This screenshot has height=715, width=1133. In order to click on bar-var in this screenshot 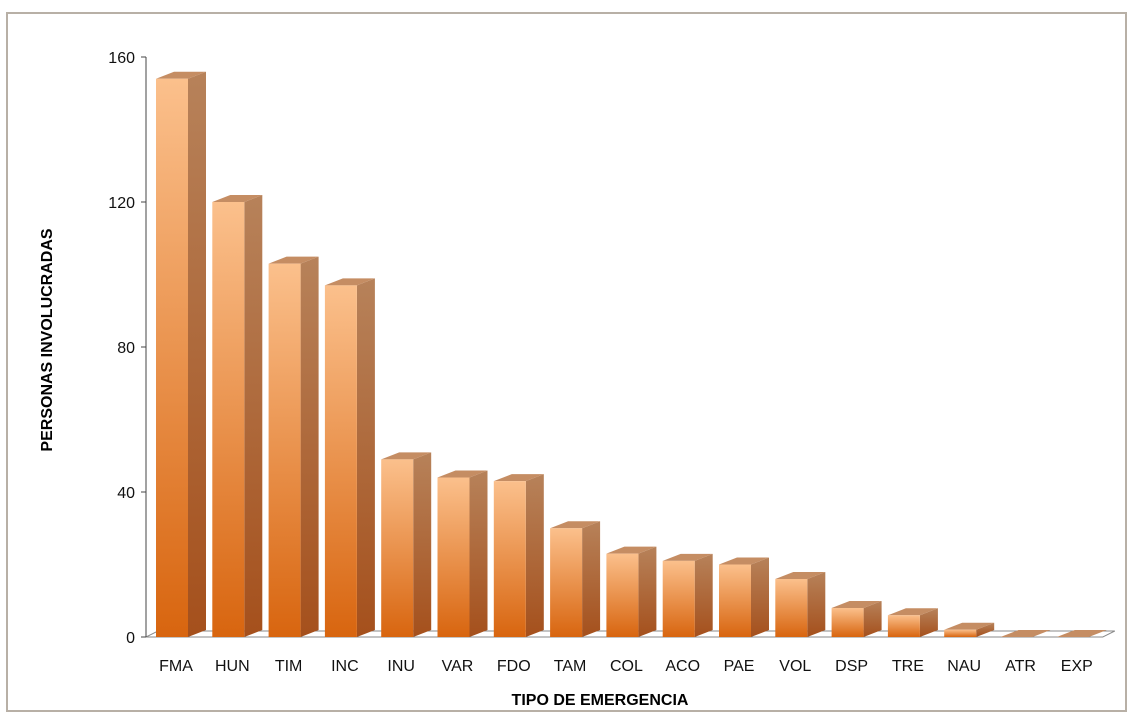, I will do `click(462, 553)`.